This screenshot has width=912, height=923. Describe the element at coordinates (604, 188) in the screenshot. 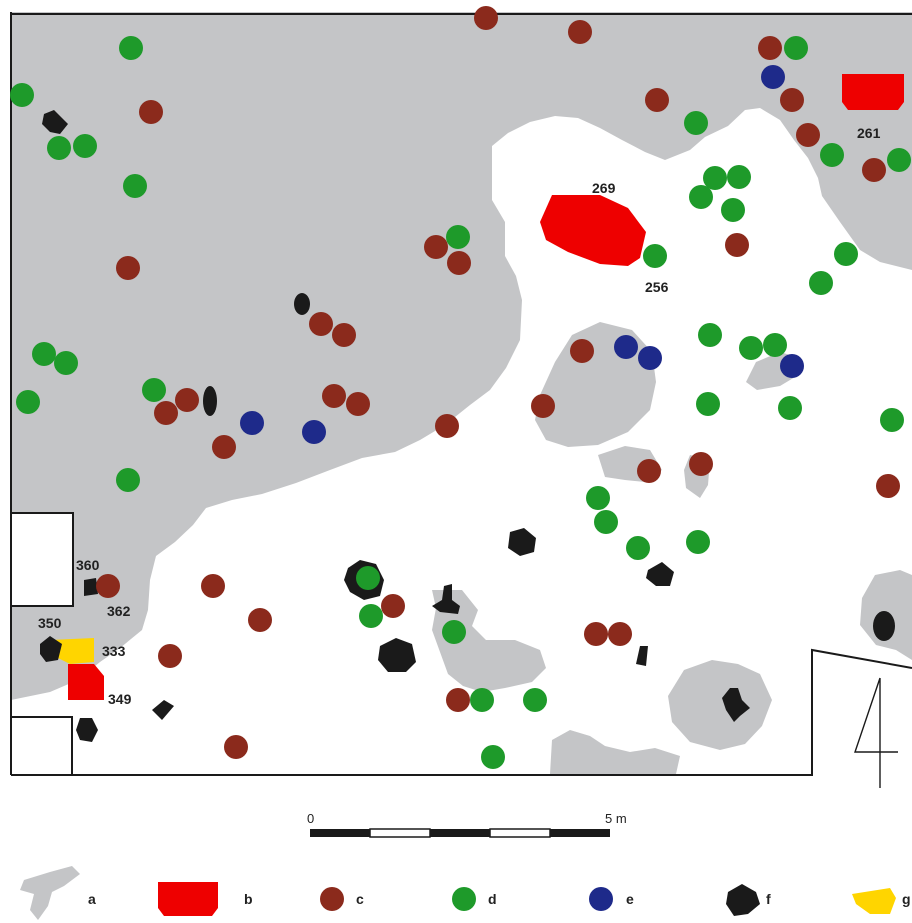

I see `label-269: 269` at that location.